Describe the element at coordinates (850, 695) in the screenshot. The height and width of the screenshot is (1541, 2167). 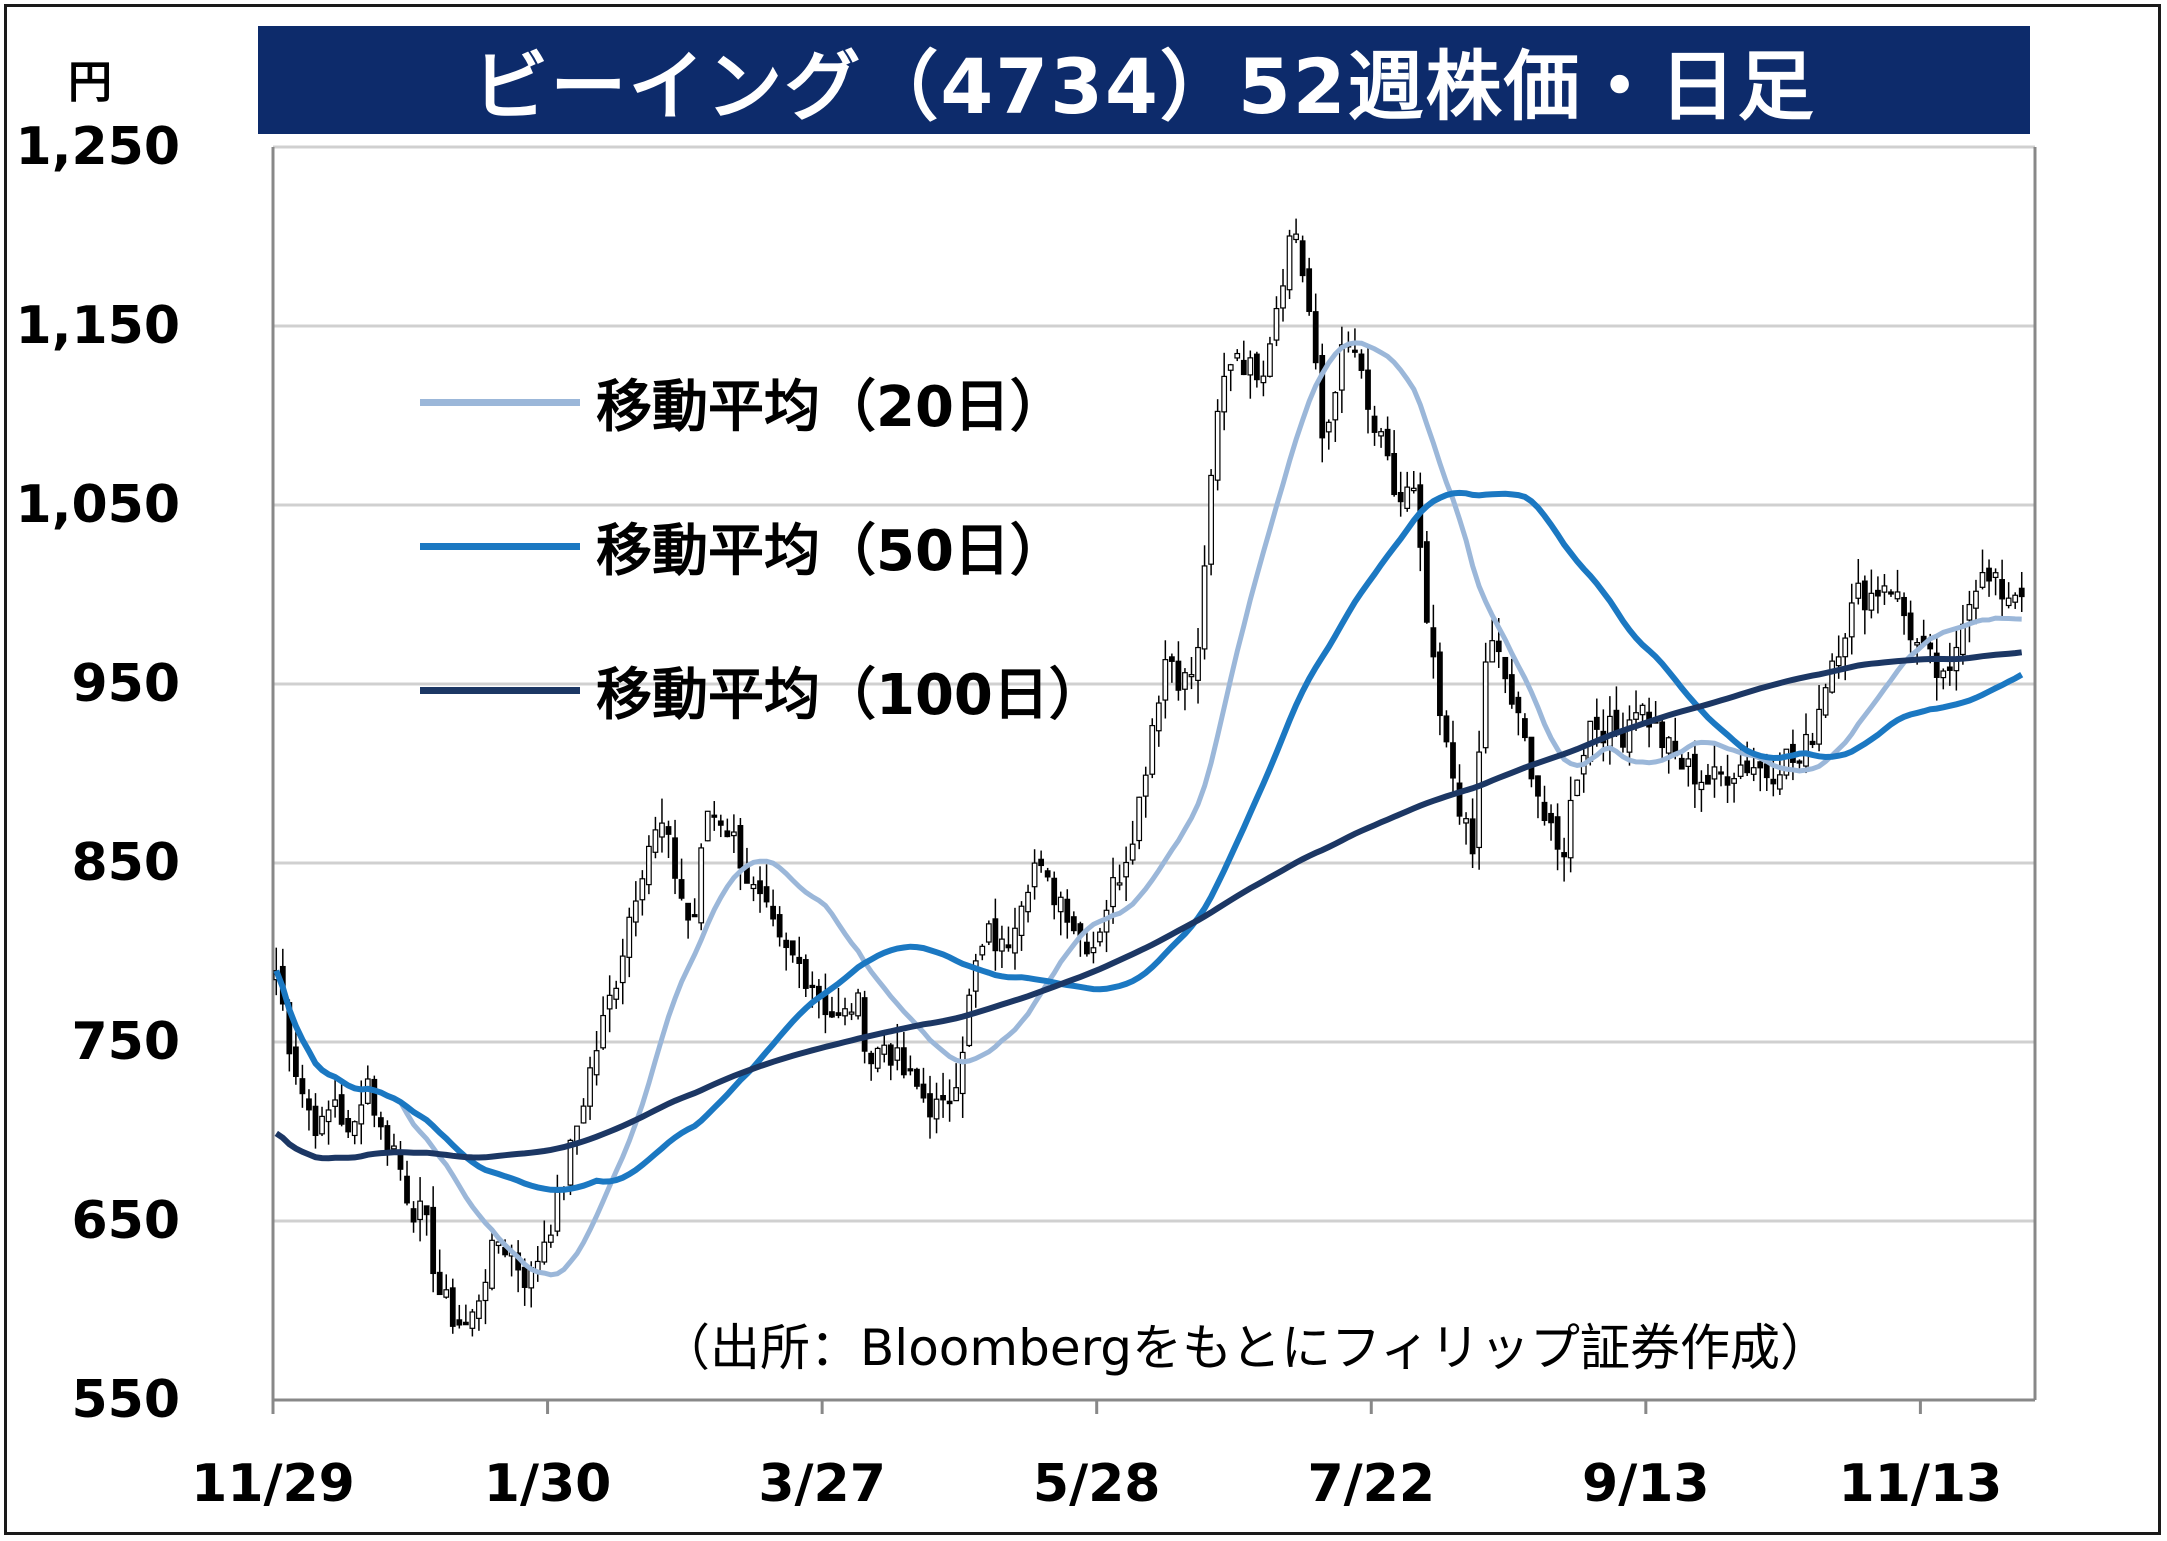
I see `legend-ma100-label: 移動平均（100日）` at that location.